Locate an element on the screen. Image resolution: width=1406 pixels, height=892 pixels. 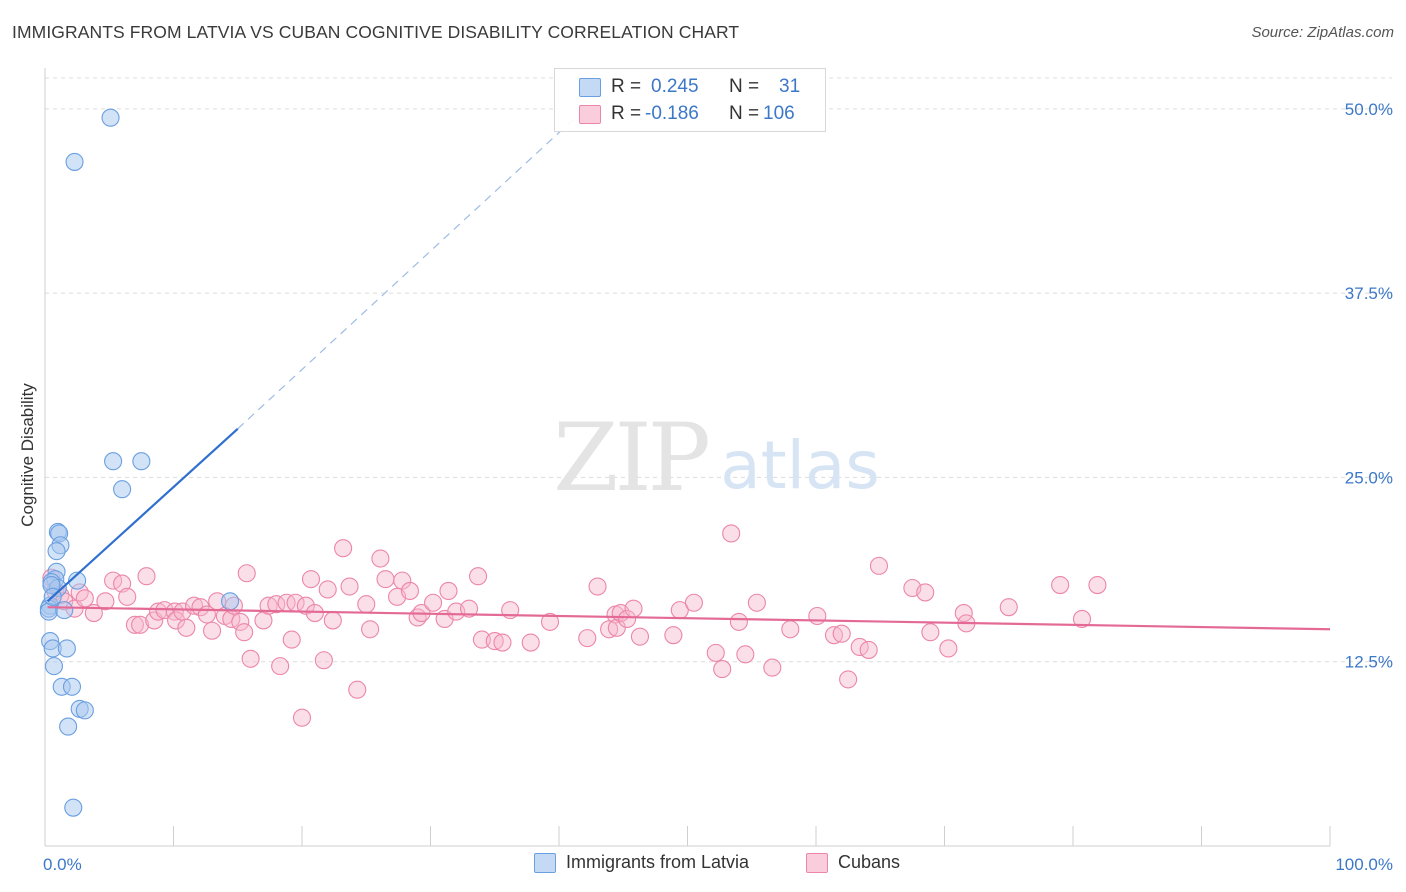
legend-swatch-latvia is located at coordinates (545, 863).